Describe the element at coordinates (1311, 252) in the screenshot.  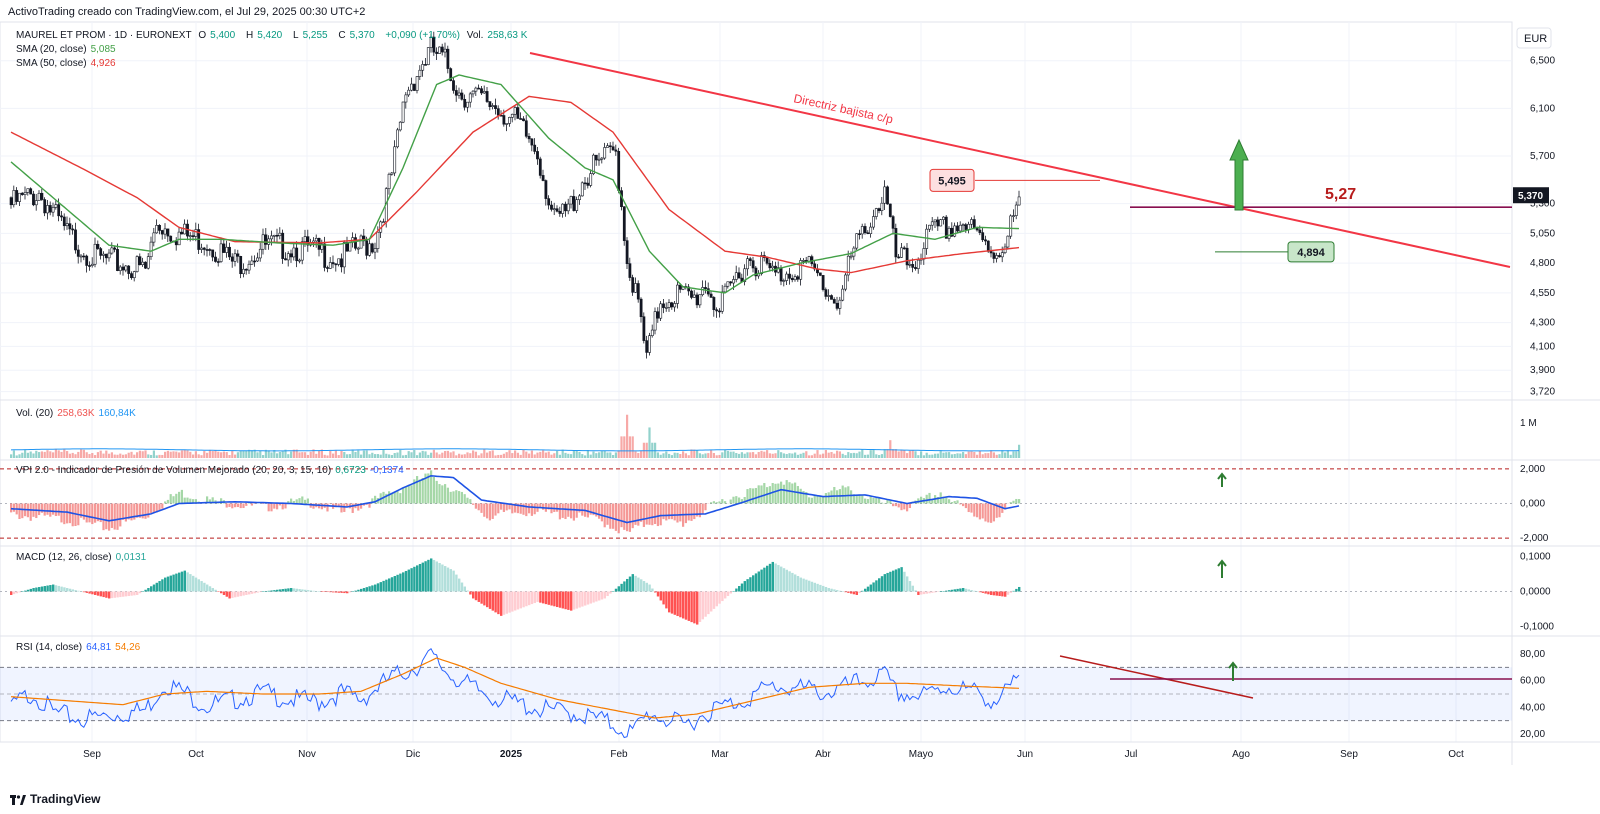
I see `support-box` at that location.